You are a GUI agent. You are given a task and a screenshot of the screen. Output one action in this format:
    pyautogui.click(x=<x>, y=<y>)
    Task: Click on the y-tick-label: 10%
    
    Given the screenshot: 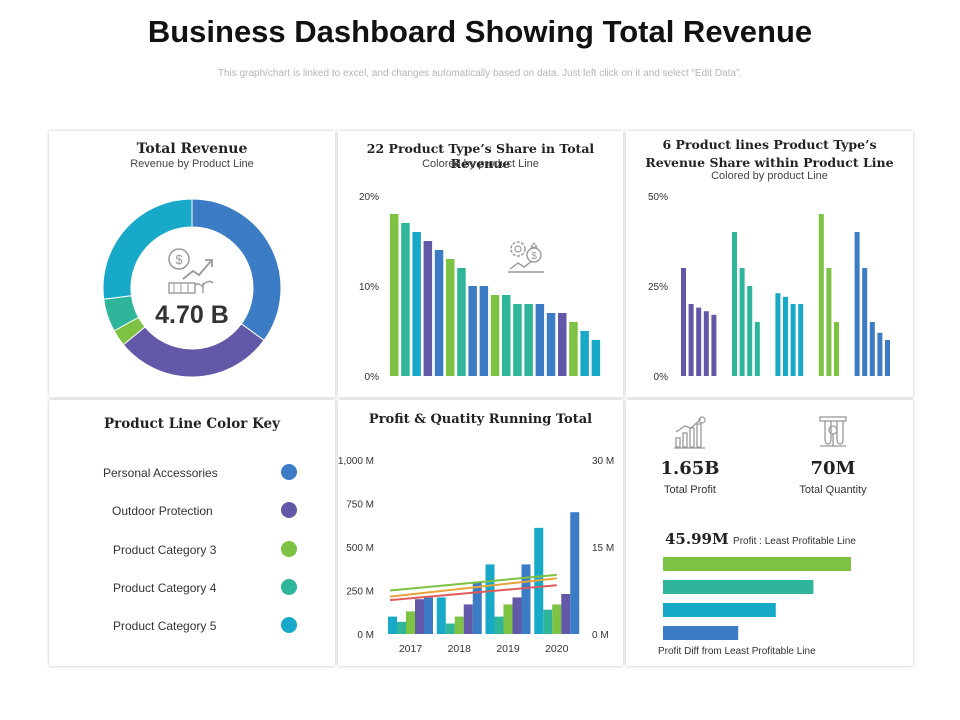 What is the action you would take?
    pyautogui.click(x=369, y=287)
    